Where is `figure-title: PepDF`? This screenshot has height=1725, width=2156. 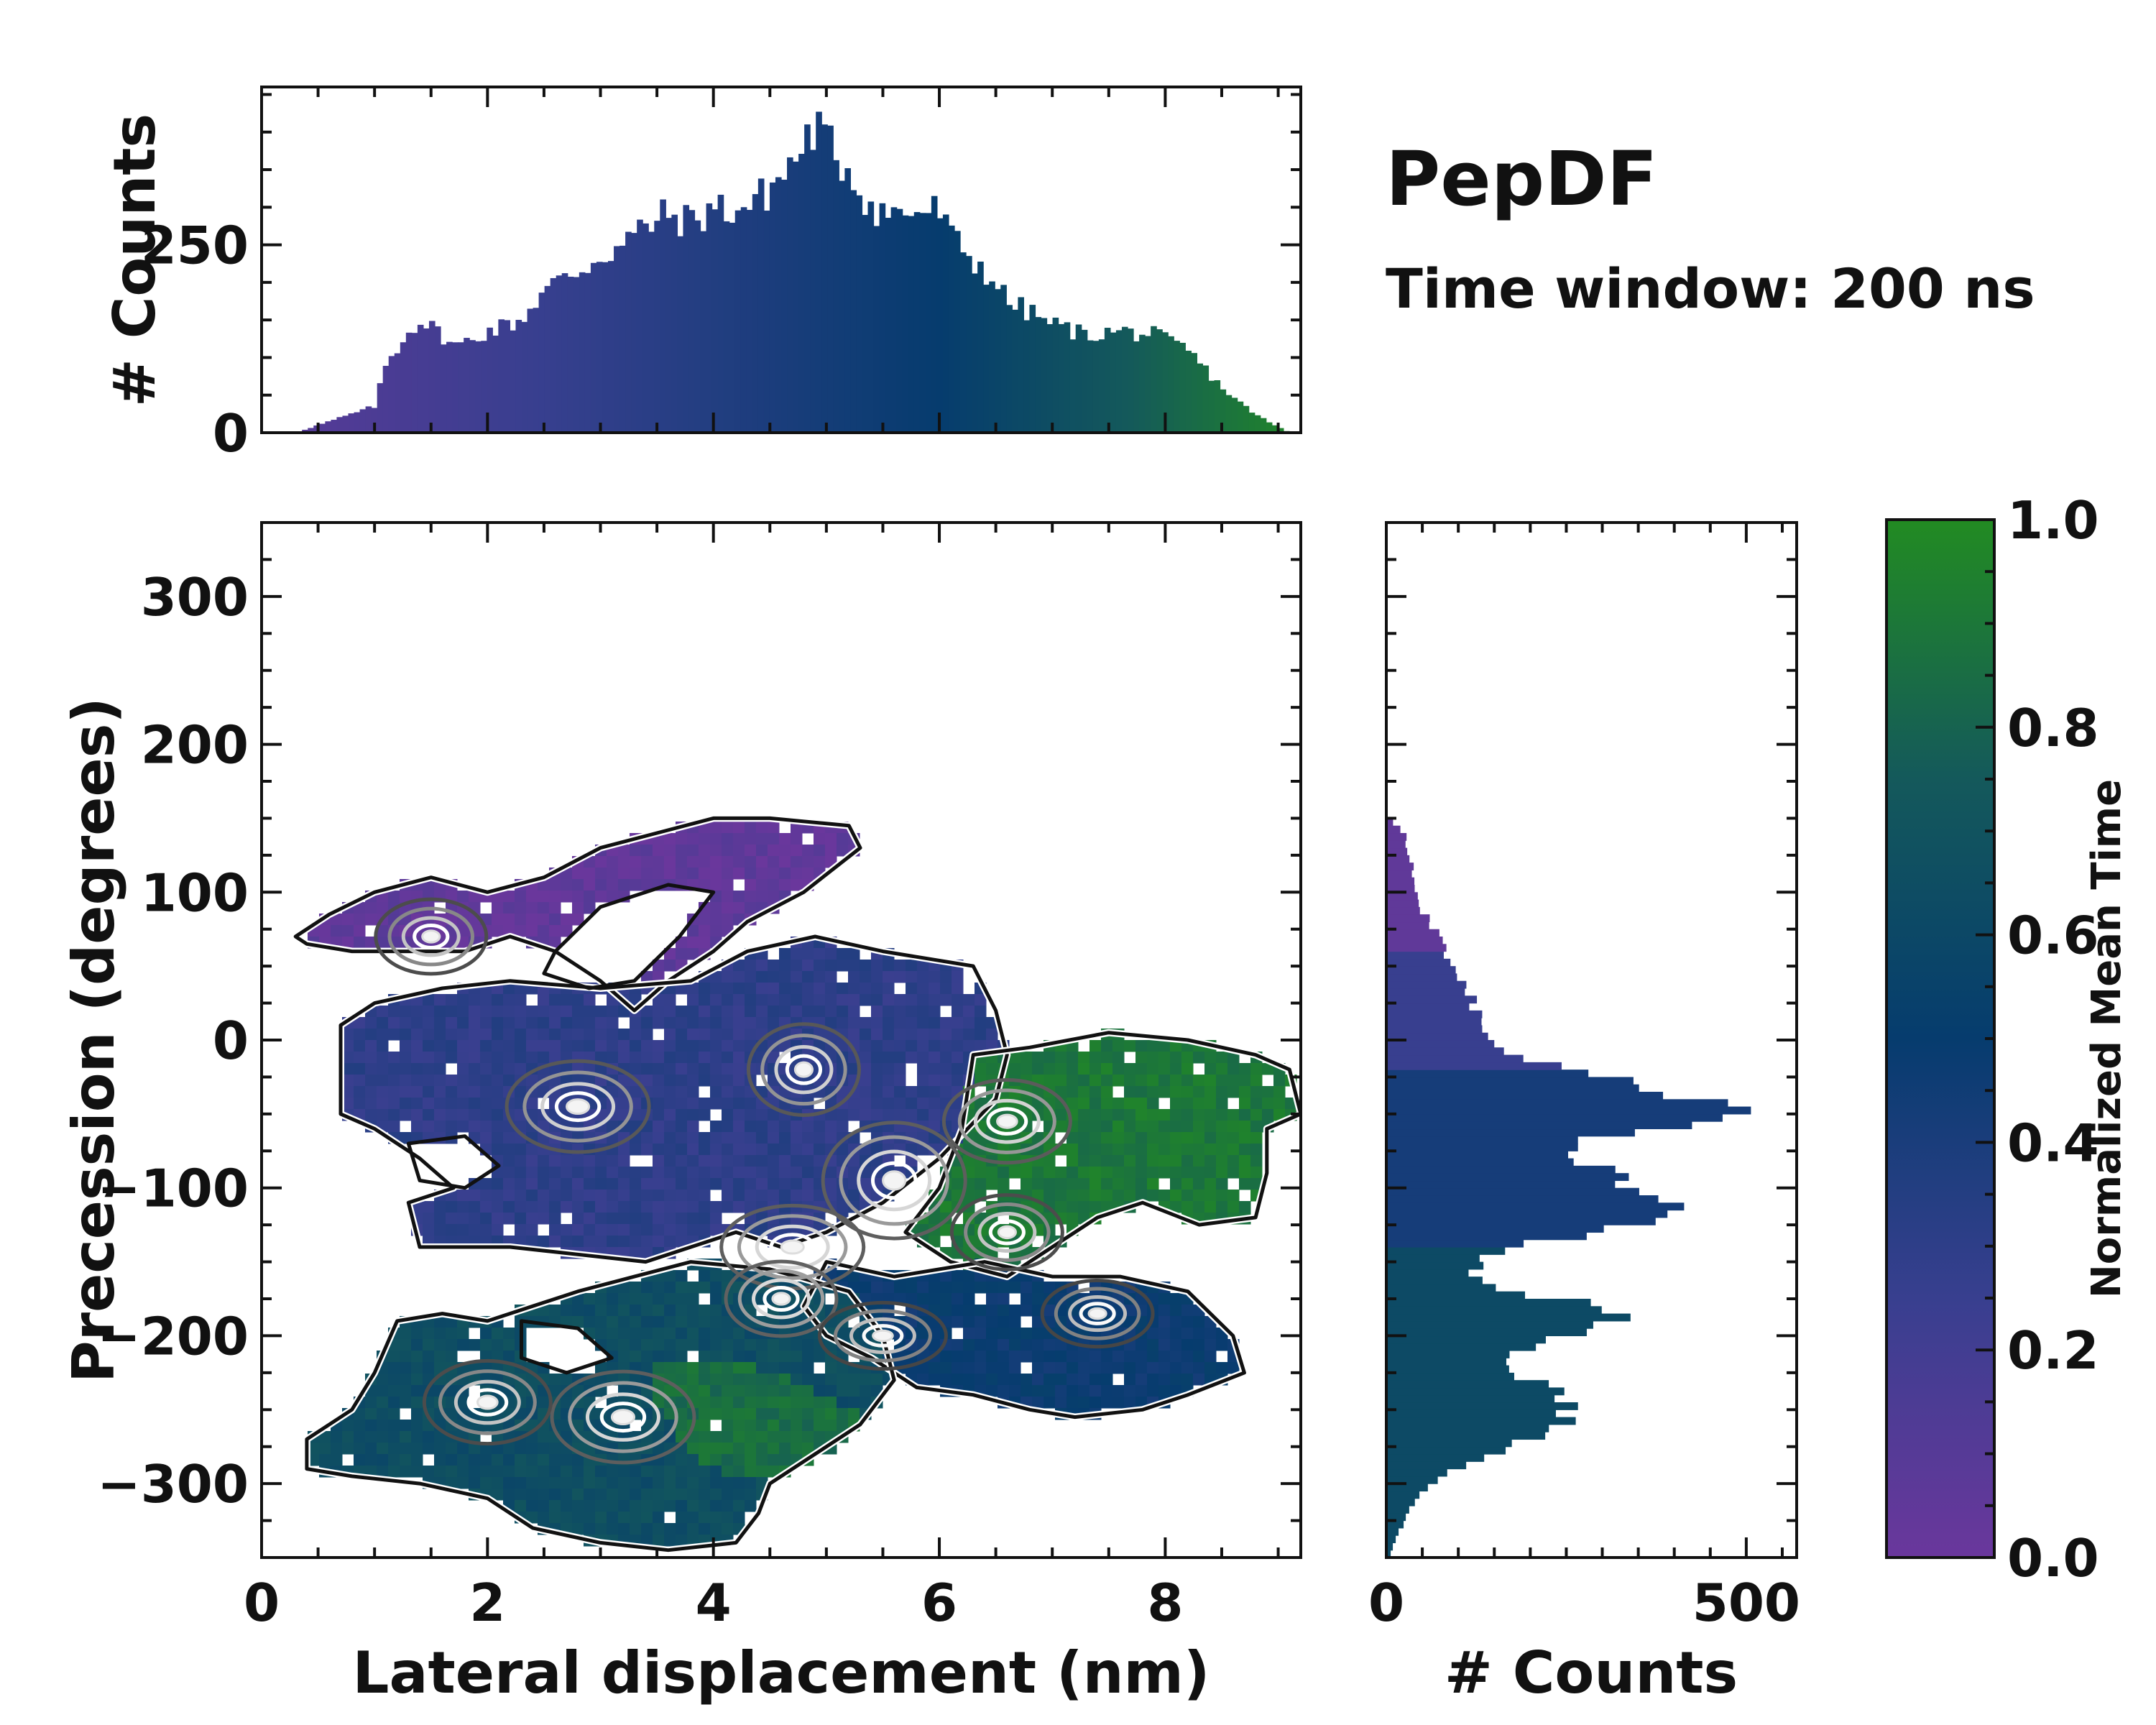 figure-title: PepDF is located at coordinates (1522, 179).